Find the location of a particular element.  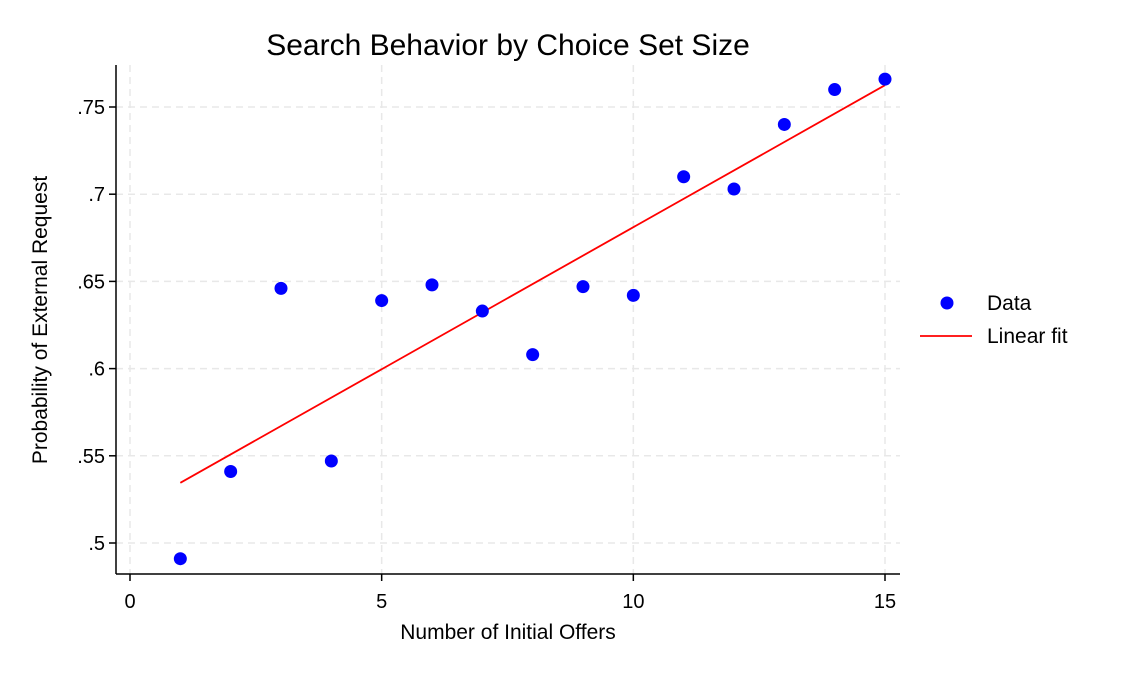

y-tick-label: .55 is located at coordinates (91, 457).